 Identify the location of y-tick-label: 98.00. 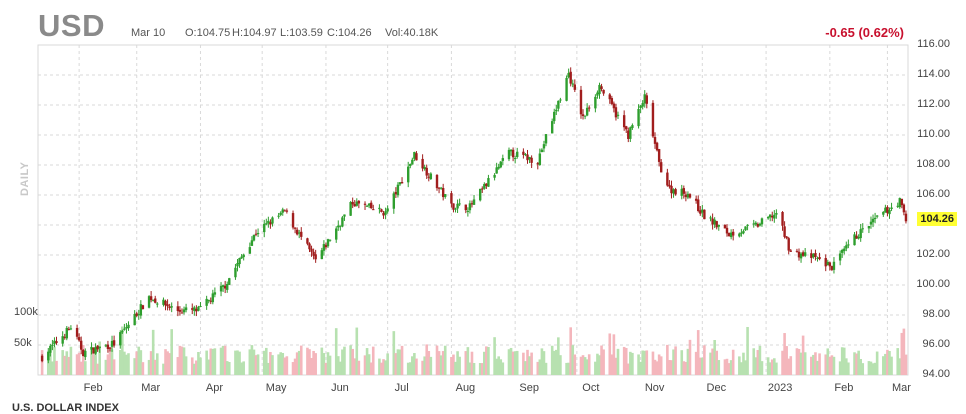
(936, 314).